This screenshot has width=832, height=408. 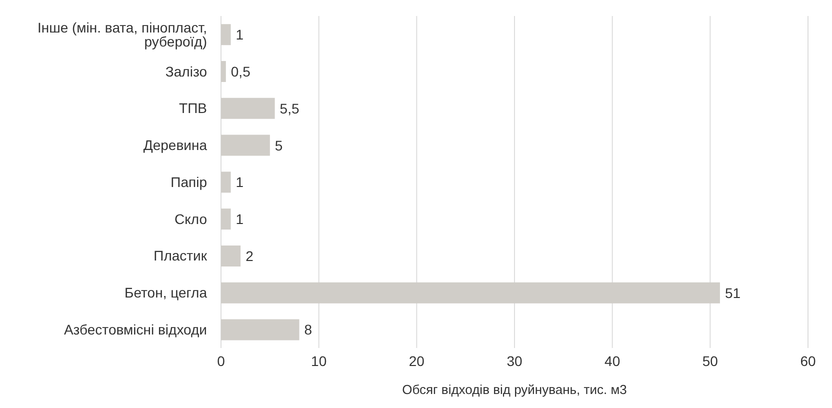 What do you see at coordinates (710, 360) in the screenshot?
I see `x-tick-label: 50` at bounding box center [710, 360].